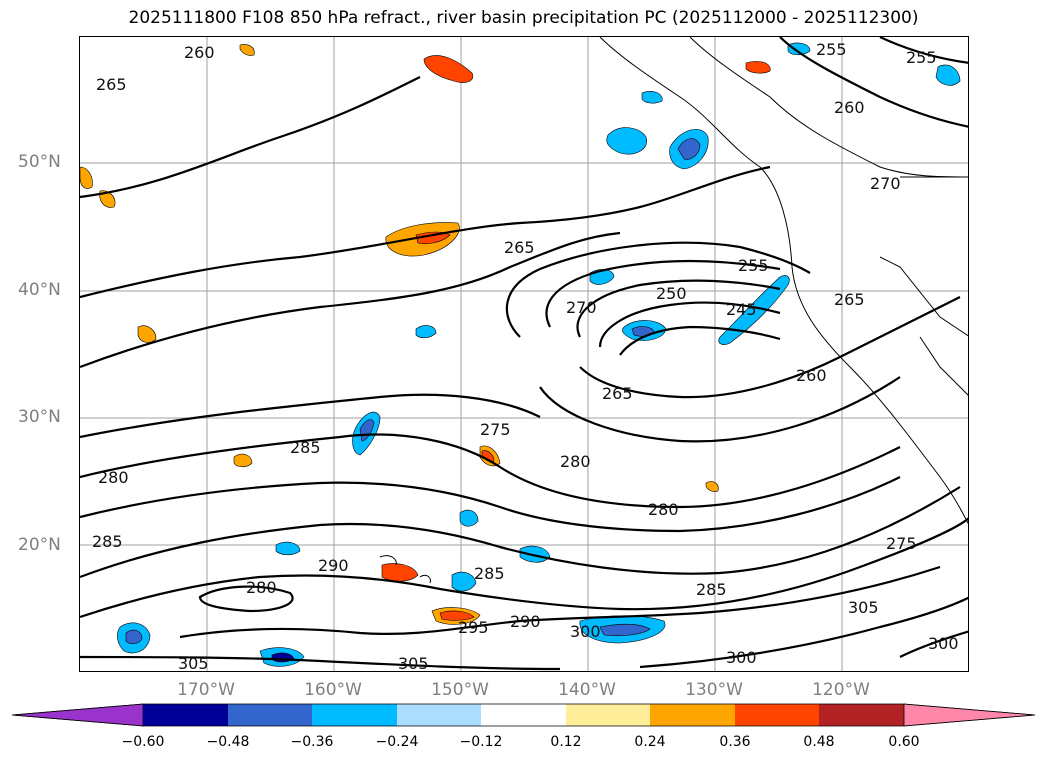 This screenshot has height=765, width=1047. I want to click on colorbar-tick-label: −0.60, so click(143, 742).